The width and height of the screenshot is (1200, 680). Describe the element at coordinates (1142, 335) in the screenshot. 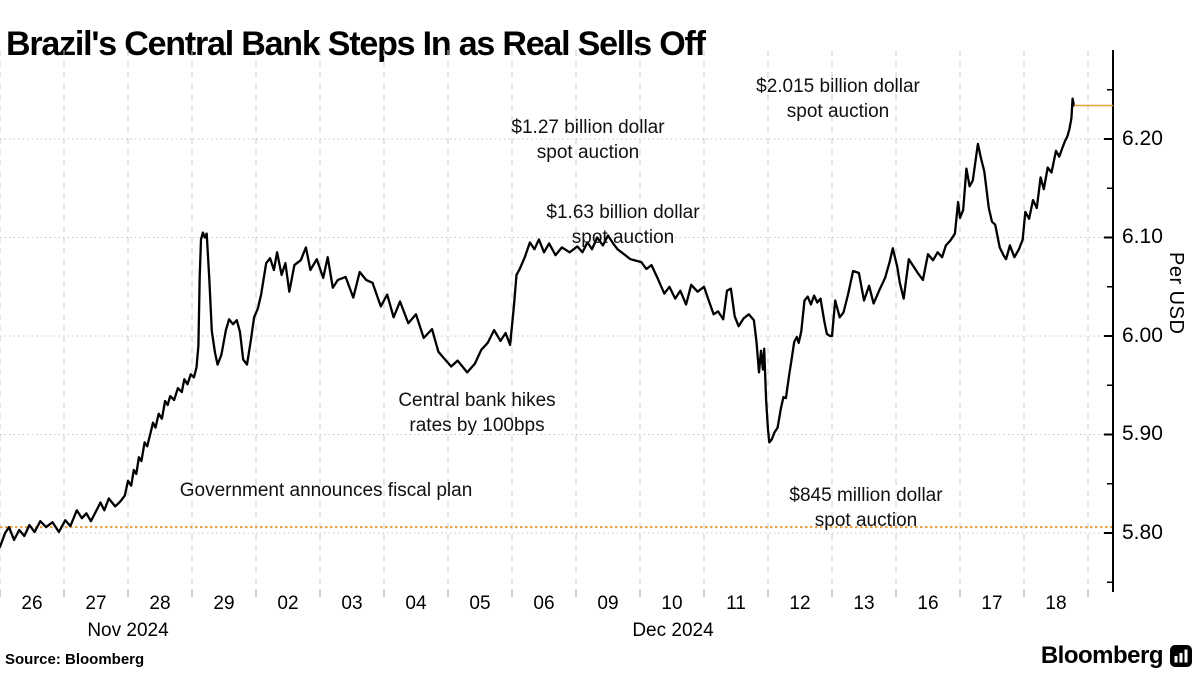

I see `y-tick-label: 6.00` at that location.